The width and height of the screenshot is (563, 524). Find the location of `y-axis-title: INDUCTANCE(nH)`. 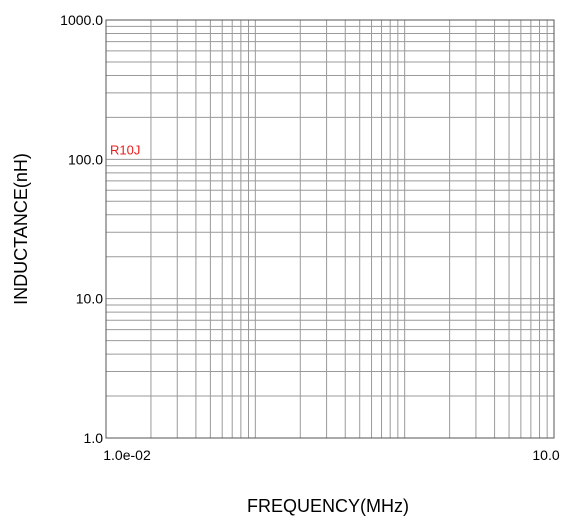

y-axis-title: INDUCTANCE(nH) is located at coordinates (21, 229).